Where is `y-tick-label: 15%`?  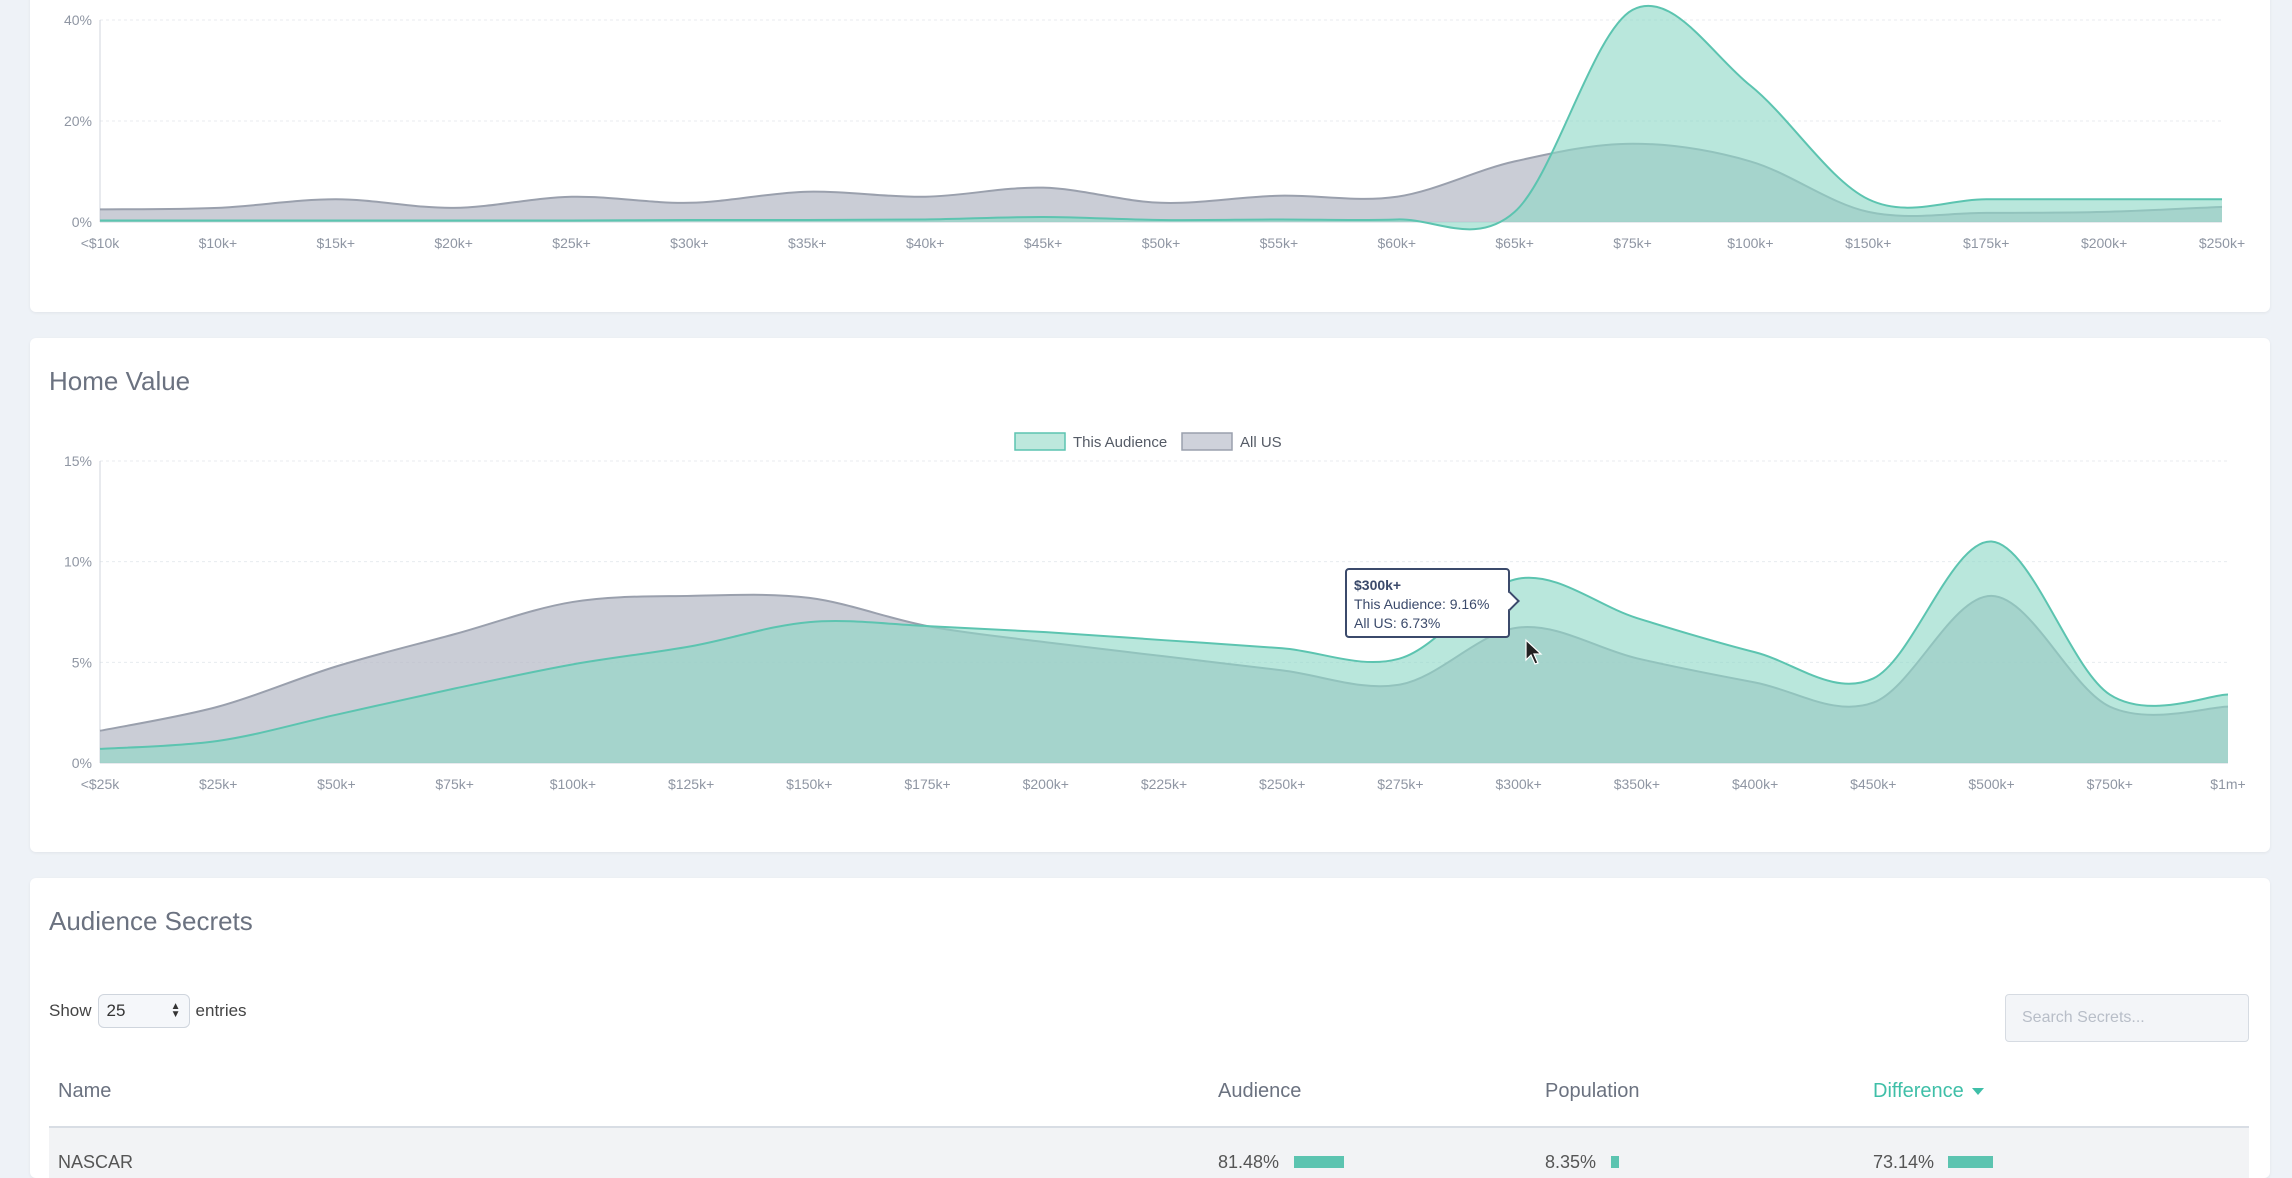 y-tick-label: 15% is located at coordinates (78, 461).